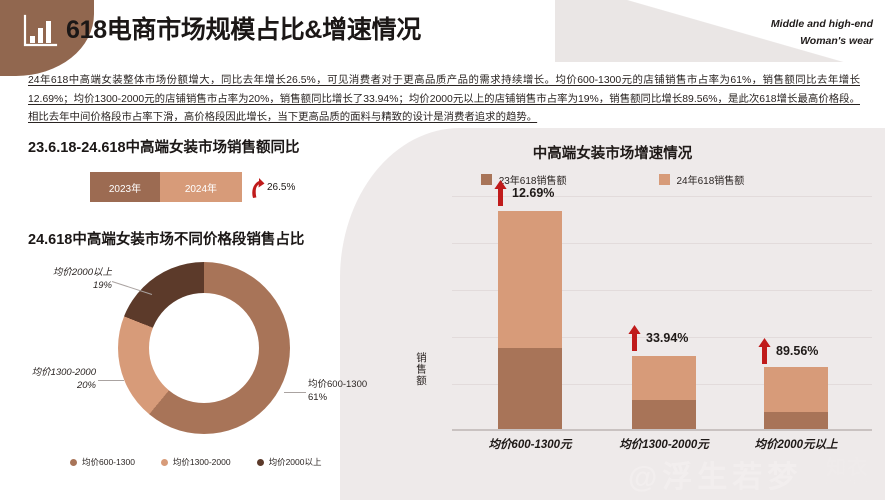 This screenshot has height=500, width=885. I want to click on bar-annotation-1300-2000: 33.94%, so click(658, 338).